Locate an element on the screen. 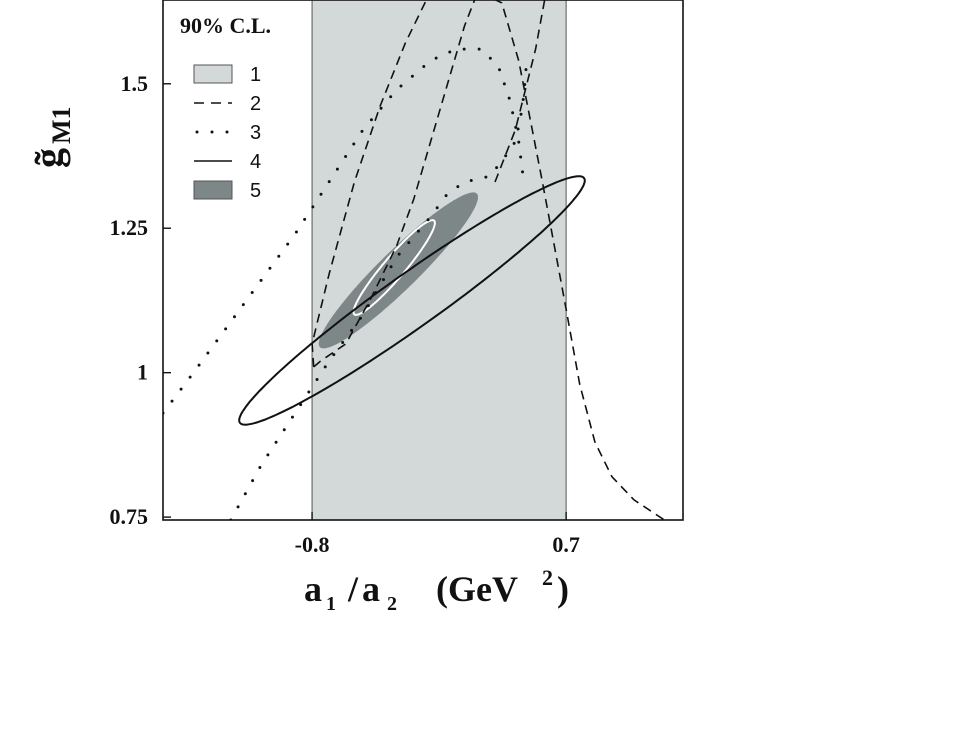 This screenshot has width=977, height=756. y-tick-label: 1.25 is located at coordinates (129, 227).